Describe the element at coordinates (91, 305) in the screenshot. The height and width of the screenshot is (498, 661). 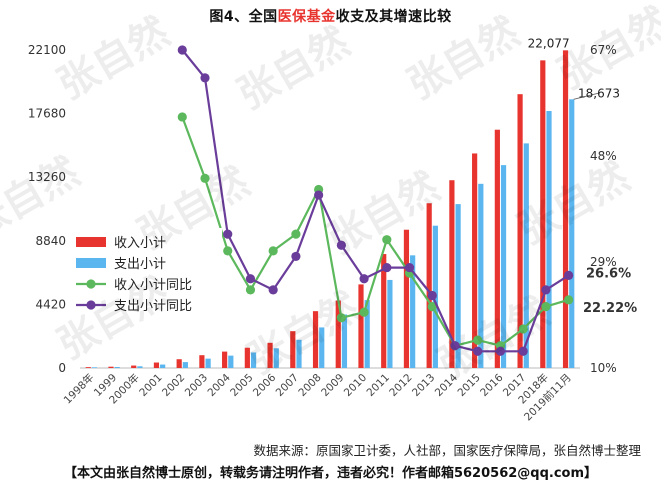
I see `legend-expense-growth-swatch-dot` at that location.